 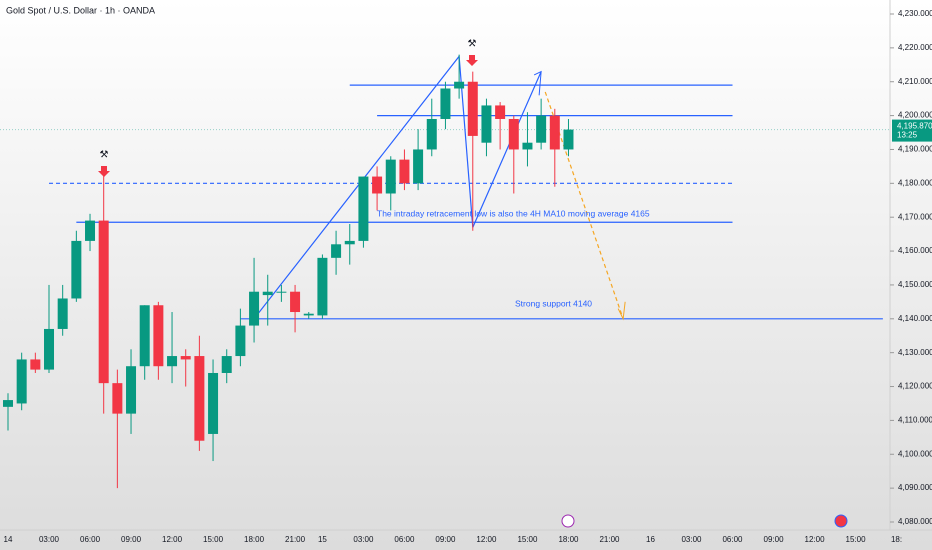 I want to click on y-tick-label: 4,090.000, so click(x=915, y=487).